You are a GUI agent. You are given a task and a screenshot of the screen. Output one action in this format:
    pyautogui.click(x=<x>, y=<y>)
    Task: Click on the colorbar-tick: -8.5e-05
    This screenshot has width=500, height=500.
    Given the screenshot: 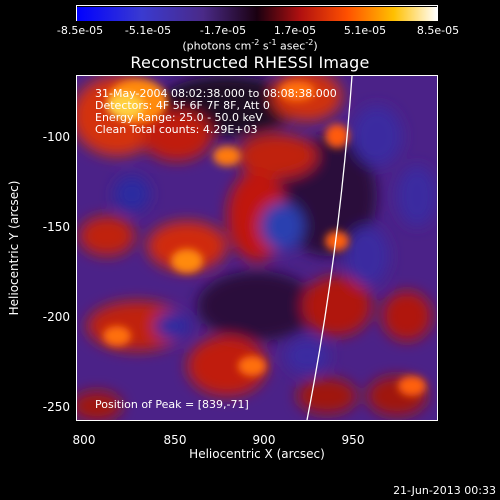 What is the action you would take?
    pyautogui.click(x=80, y=30)
    